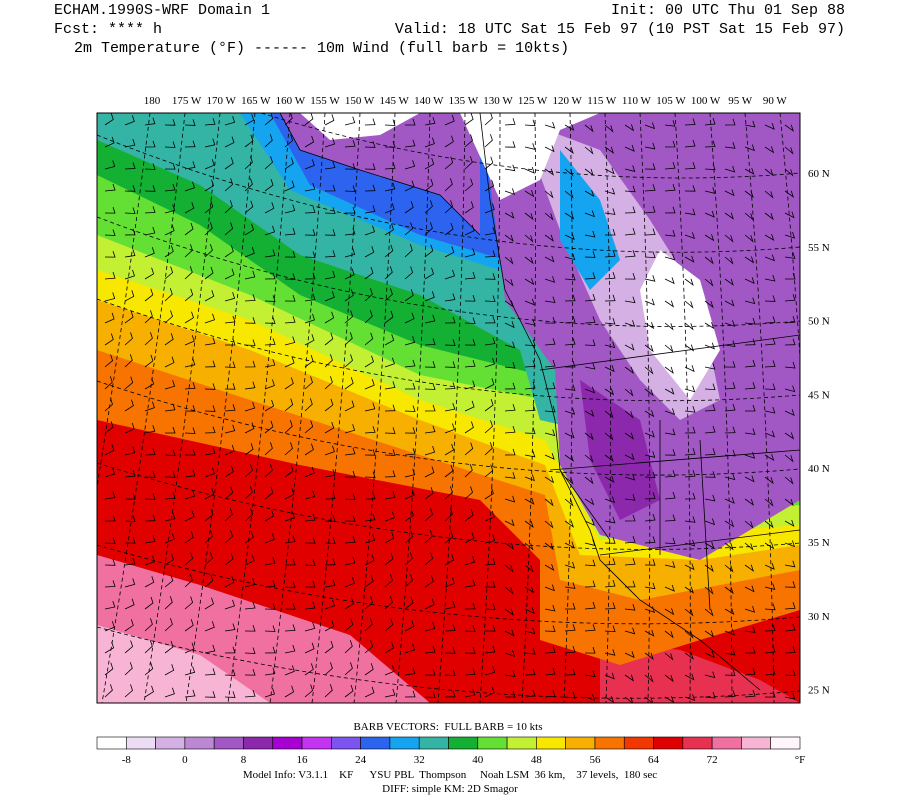 The image size is (900, 800). I want to click on colorbar-label: 32, so click(419, 760).